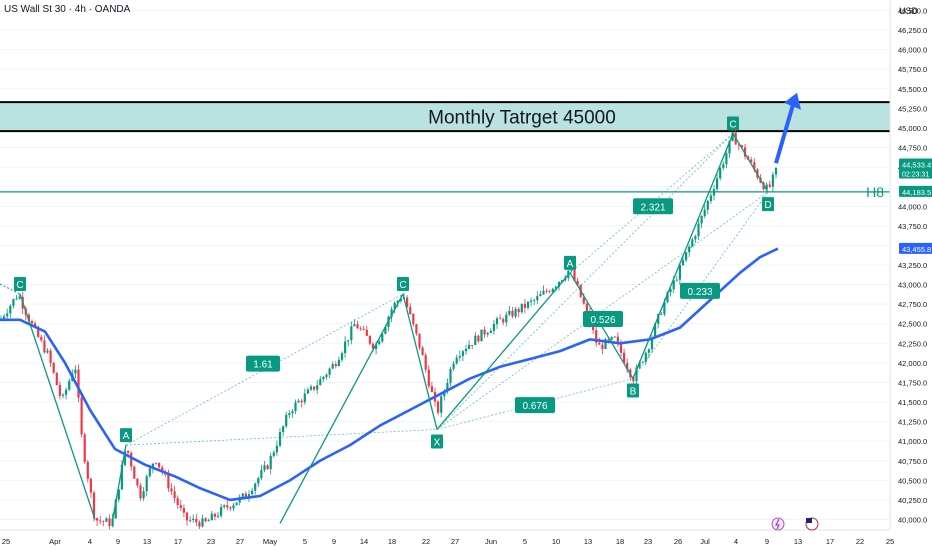  I want to click on x-tick-label: 18, so click(392, 541).